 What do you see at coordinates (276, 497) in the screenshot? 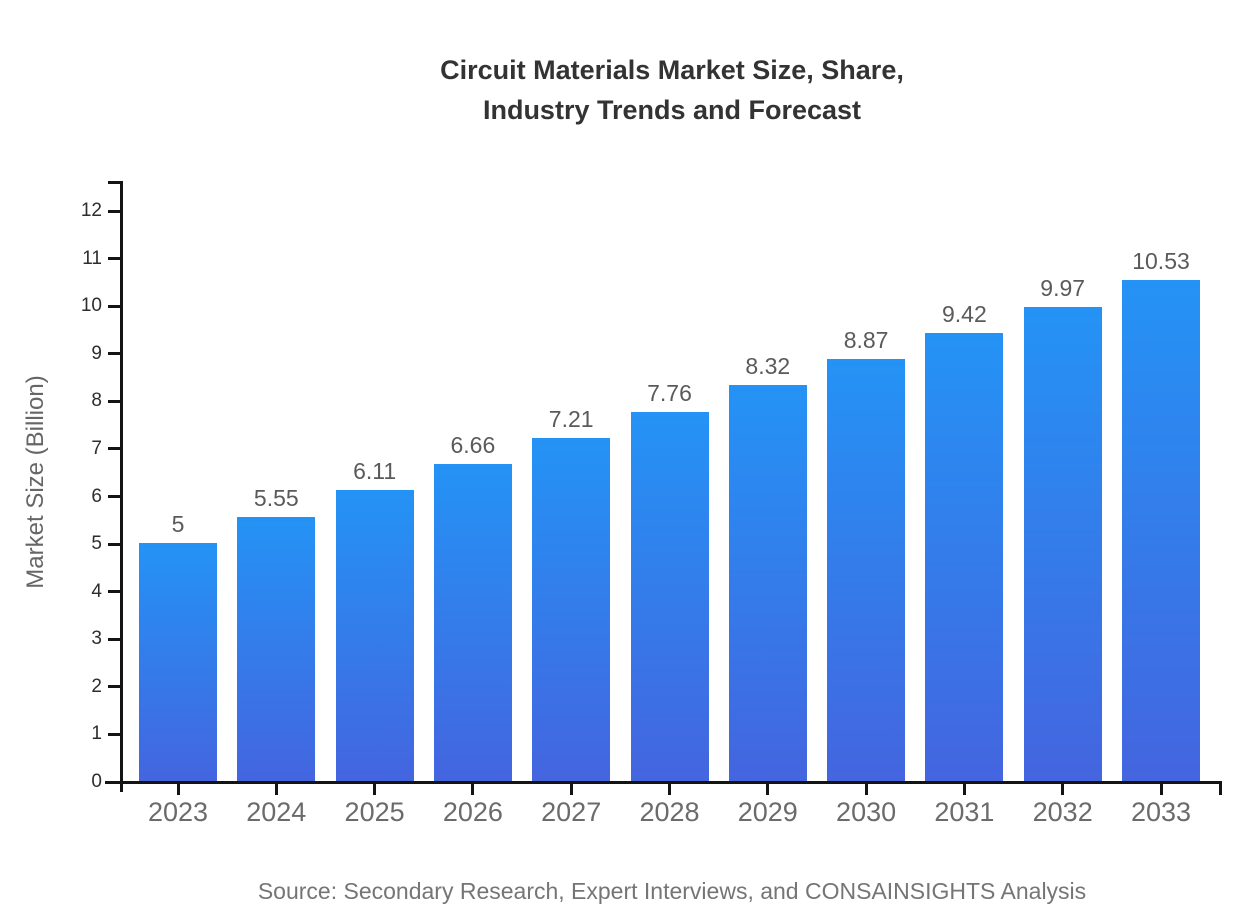
I see `bar-value-label: 5.55` at bounding box center [276, 497].